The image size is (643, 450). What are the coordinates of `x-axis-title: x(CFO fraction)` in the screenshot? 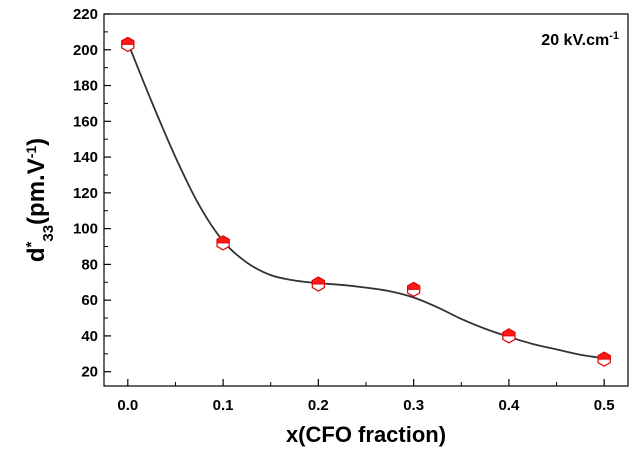 It's located at (366, 434).